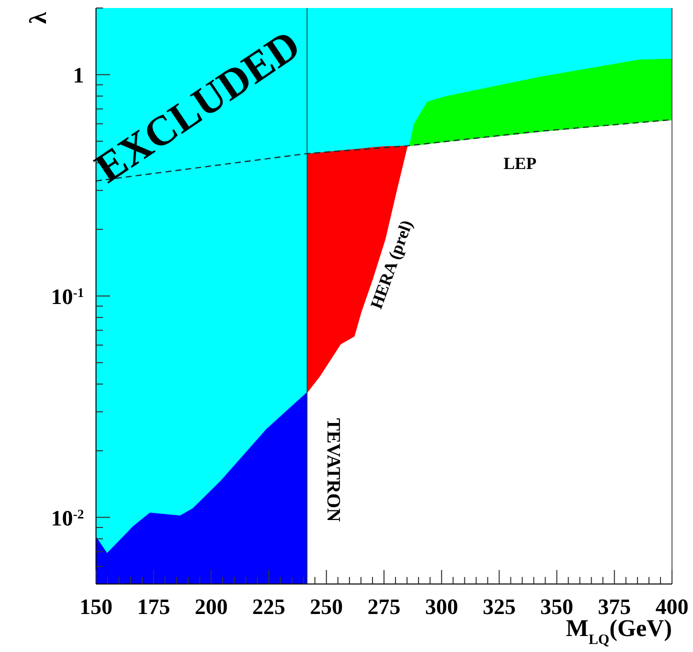 The width and height of the screenshot is (693, 652). What do you see at coordinates (211, 606) in the screenshot?
I see `x-tick-label: 200` at bounding box center [211, 606].